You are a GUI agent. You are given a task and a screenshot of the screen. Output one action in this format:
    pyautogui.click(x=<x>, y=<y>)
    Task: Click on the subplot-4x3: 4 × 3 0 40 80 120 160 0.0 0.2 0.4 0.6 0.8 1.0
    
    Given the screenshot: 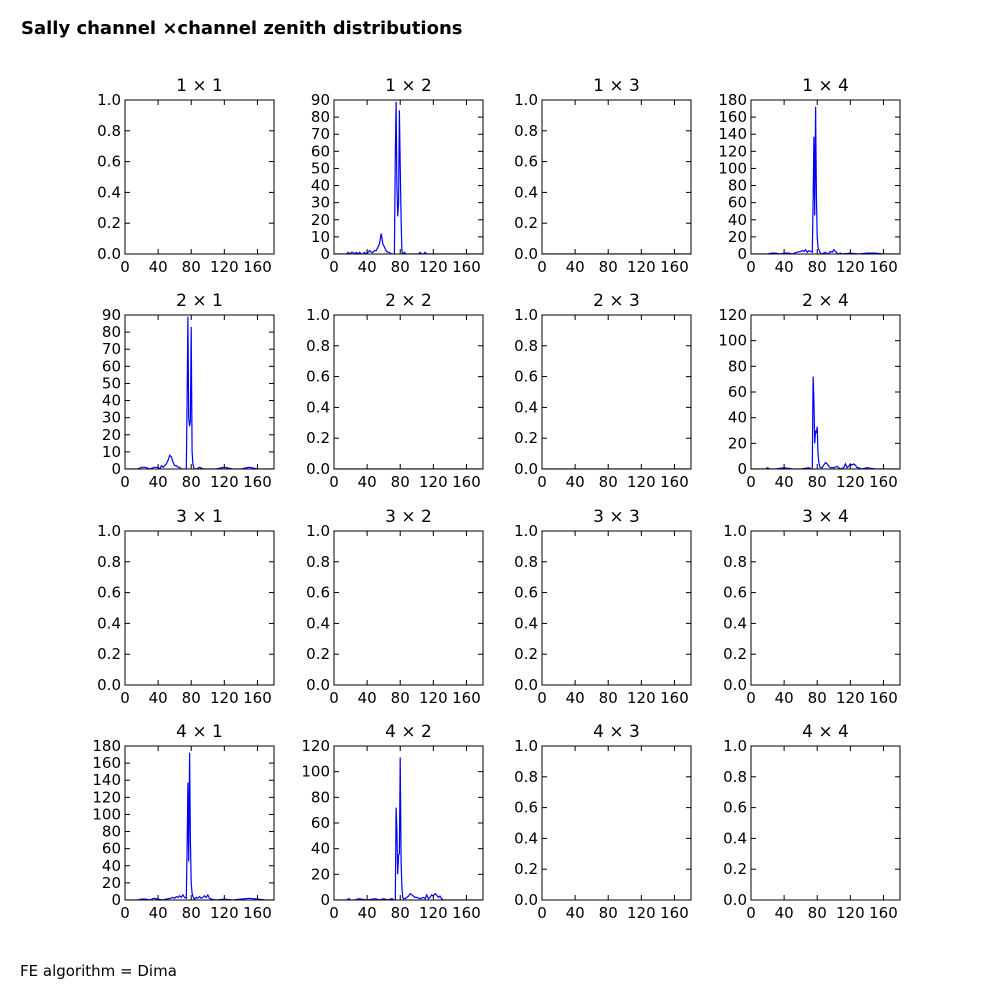 What is the action you would take?
    pyautogui.click(x=603, y=822)
    